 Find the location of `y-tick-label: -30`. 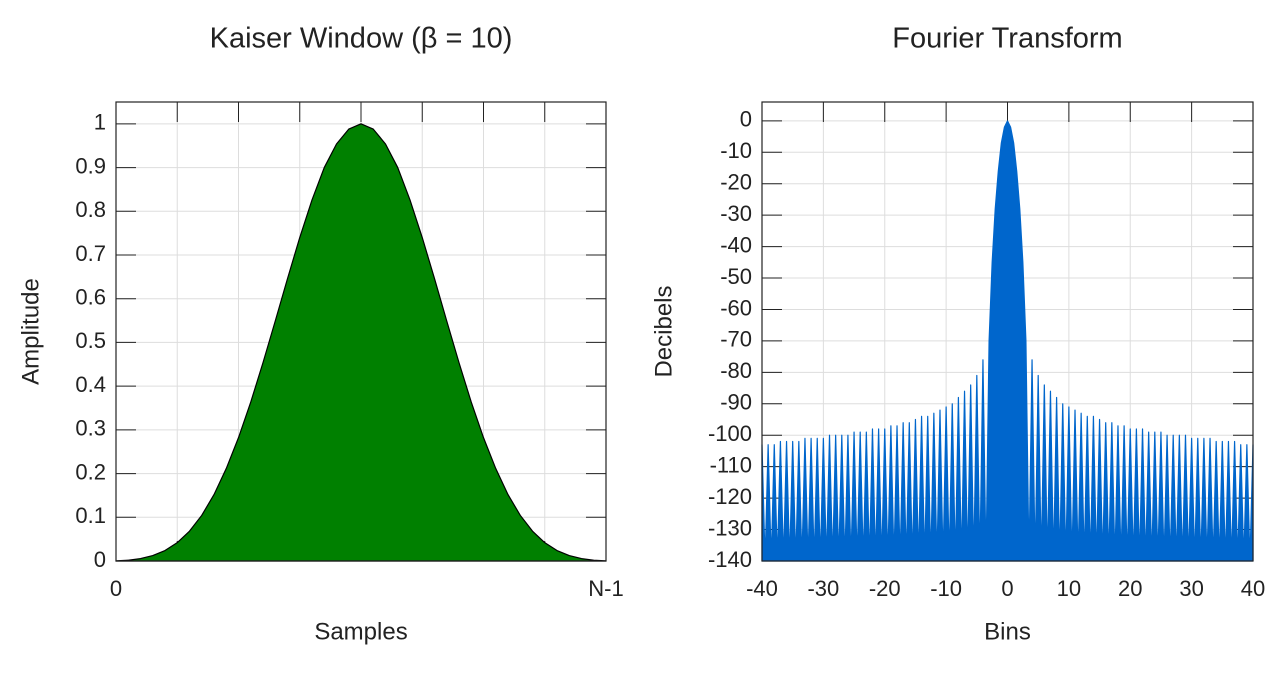

y-tick-label: -30 is located at coordinates (736, 213).